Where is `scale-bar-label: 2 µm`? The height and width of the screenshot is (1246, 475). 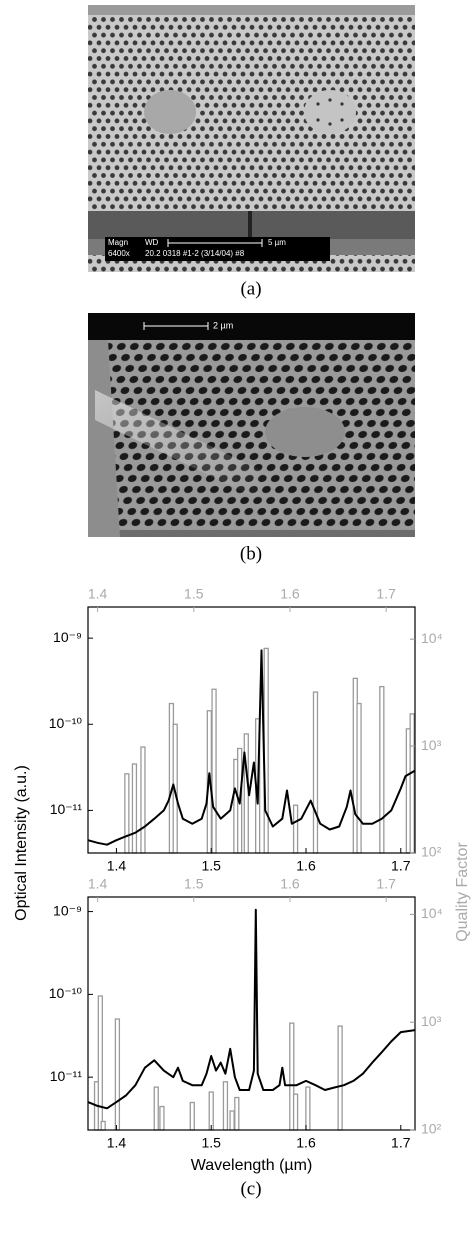 scale-bar-label: 2 µm is located at coordinates (223, 325).